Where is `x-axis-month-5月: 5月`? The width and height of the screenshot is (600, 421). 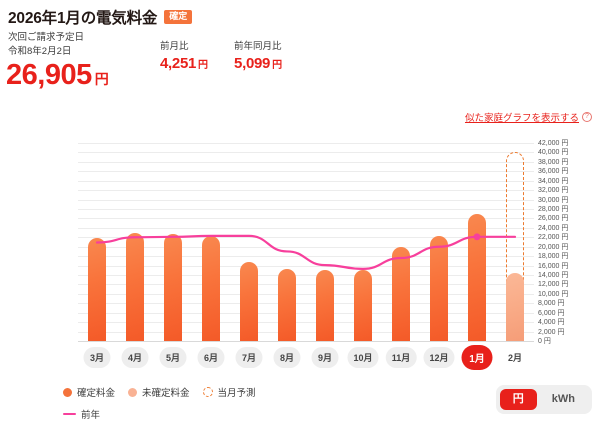
x-axis-month-5月: 5月 is located at coordinates (173, 357).